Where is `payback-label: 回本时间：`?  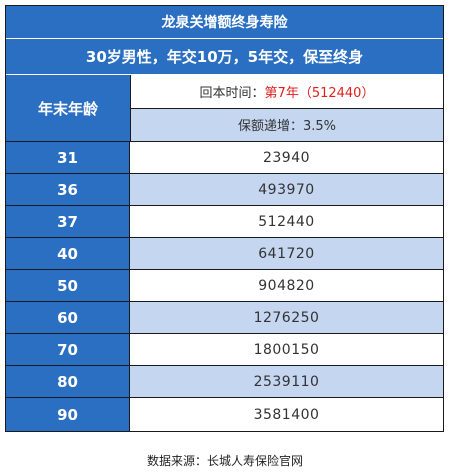 payback-label: 回本时间： is located at coordinates (232, 93).